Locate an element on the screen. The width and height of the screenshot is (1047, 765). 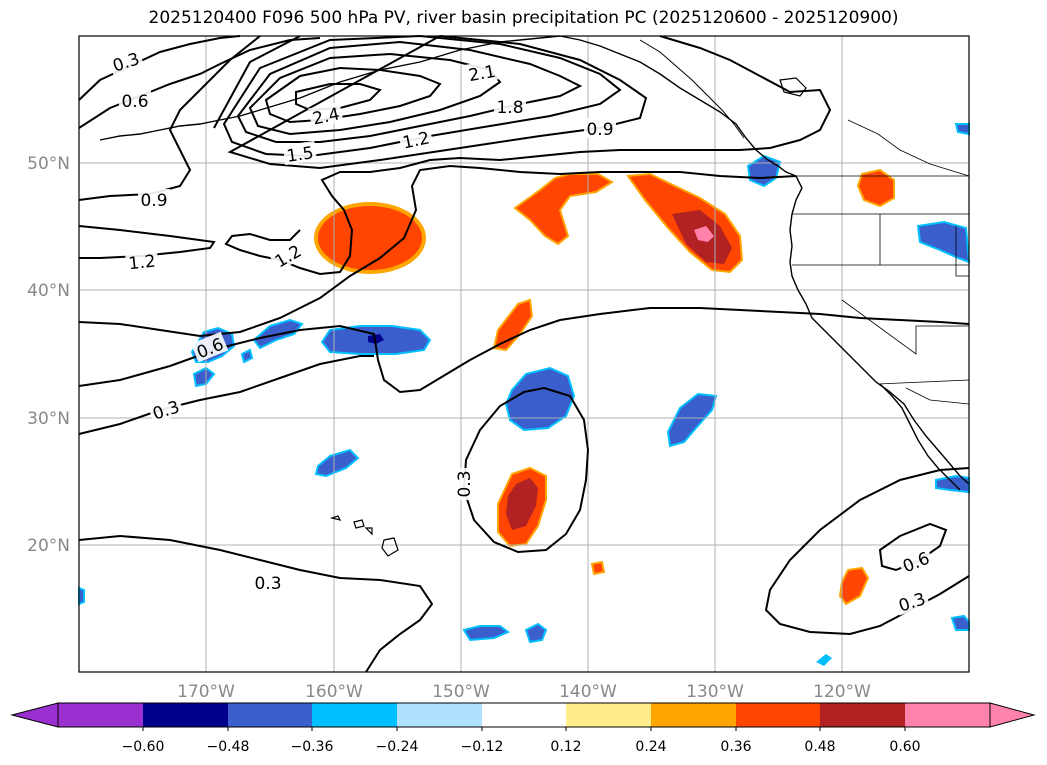
colorbar-extend-max is located at coordinates (1012, 715).